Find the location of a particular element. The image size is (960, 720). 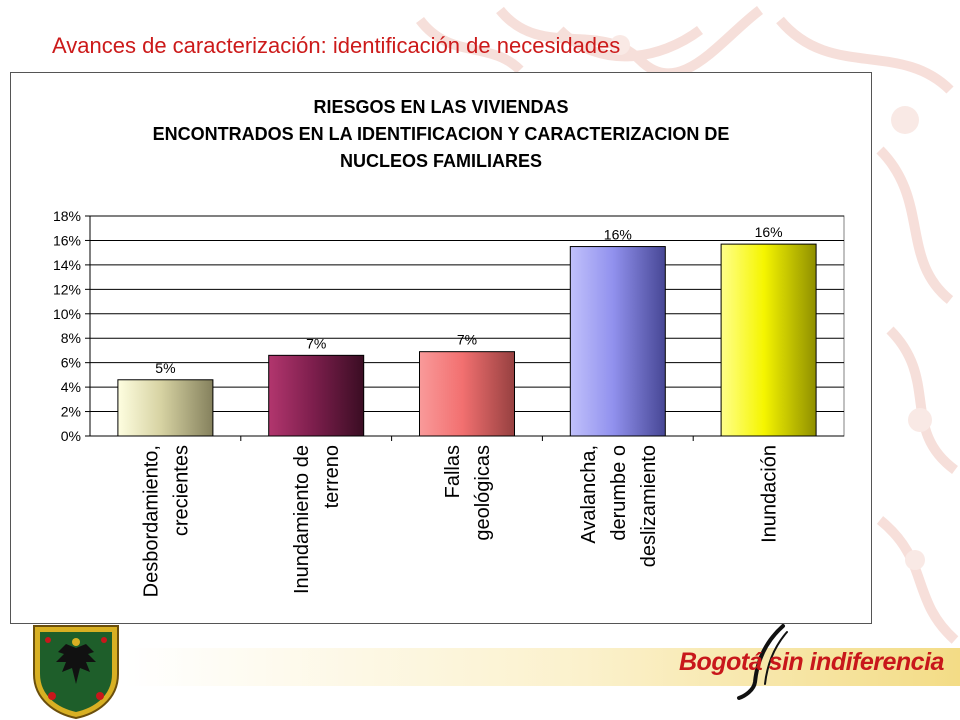

x-category-label-line: derumbe o is located at coordinates (619, 493).